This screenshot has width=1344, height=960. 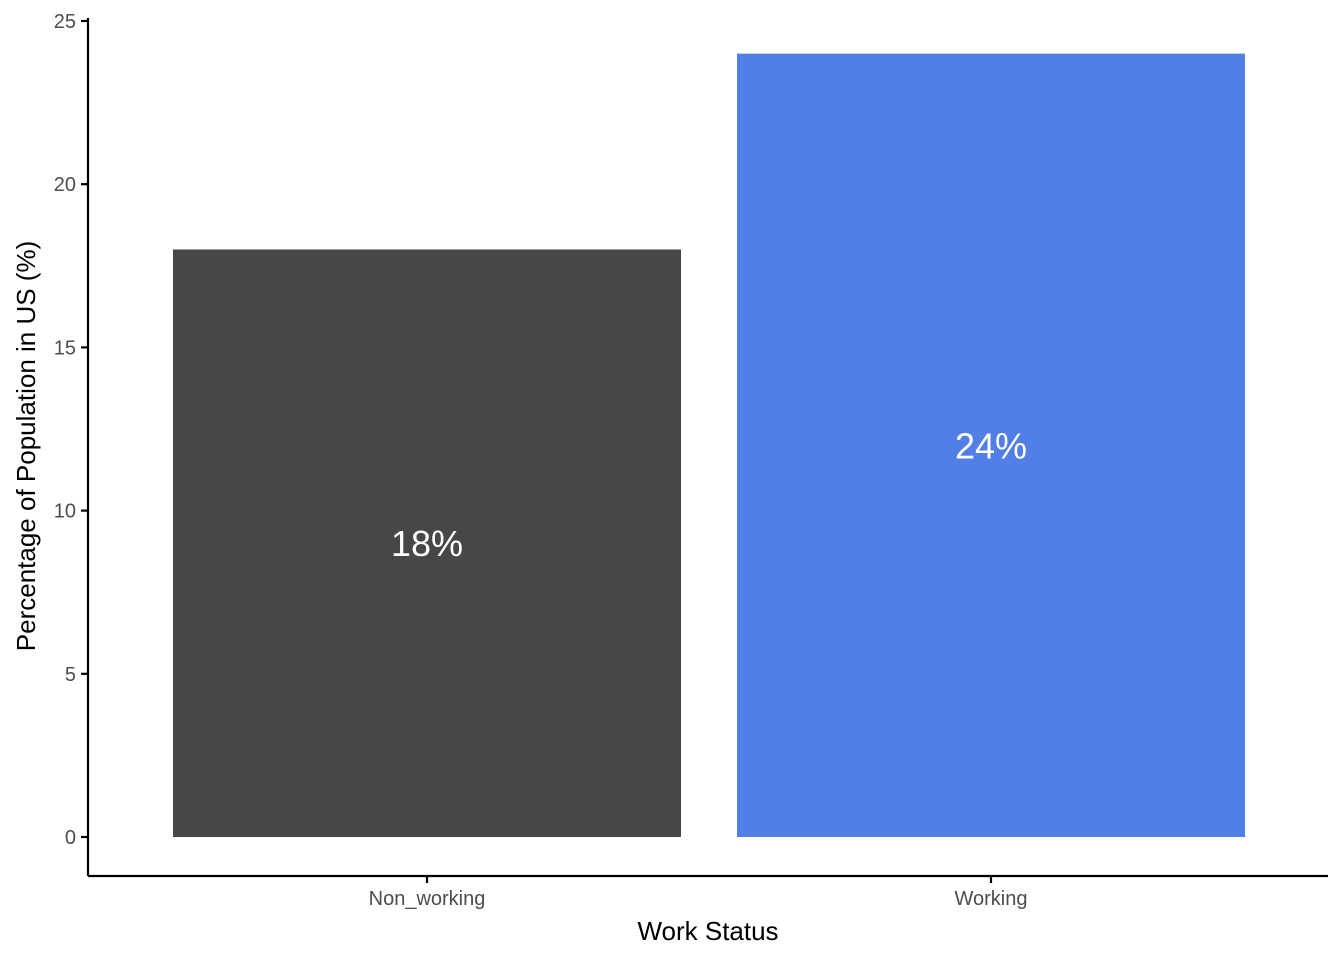 What do you see at coordinates (65, 22) in the screenshot?
I see `y-tick-label: 25` at bounding box center [65, 22].